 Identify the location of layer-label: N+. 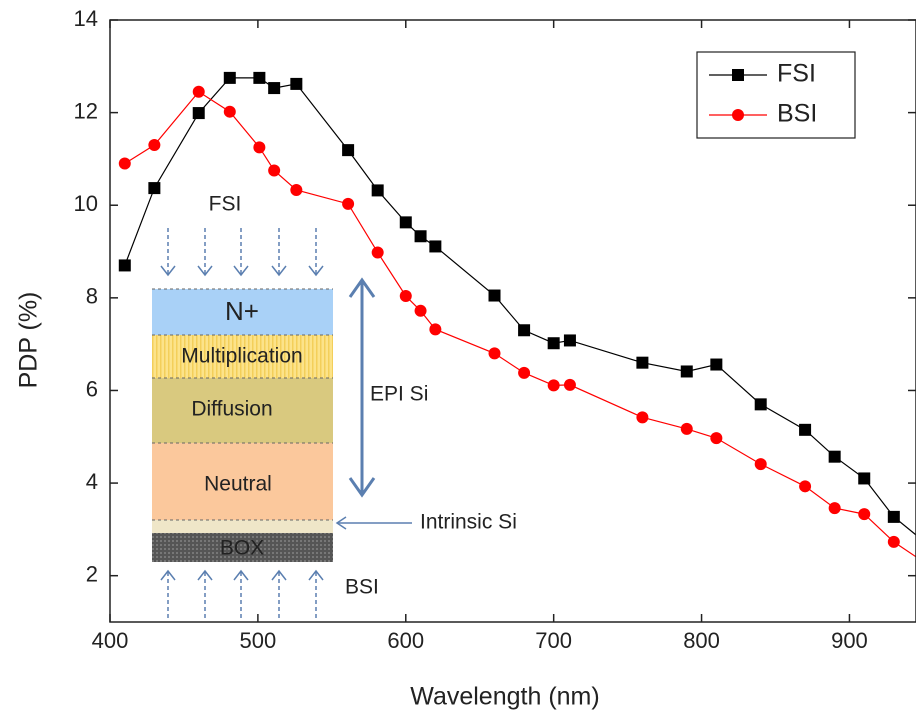
(242, 311).